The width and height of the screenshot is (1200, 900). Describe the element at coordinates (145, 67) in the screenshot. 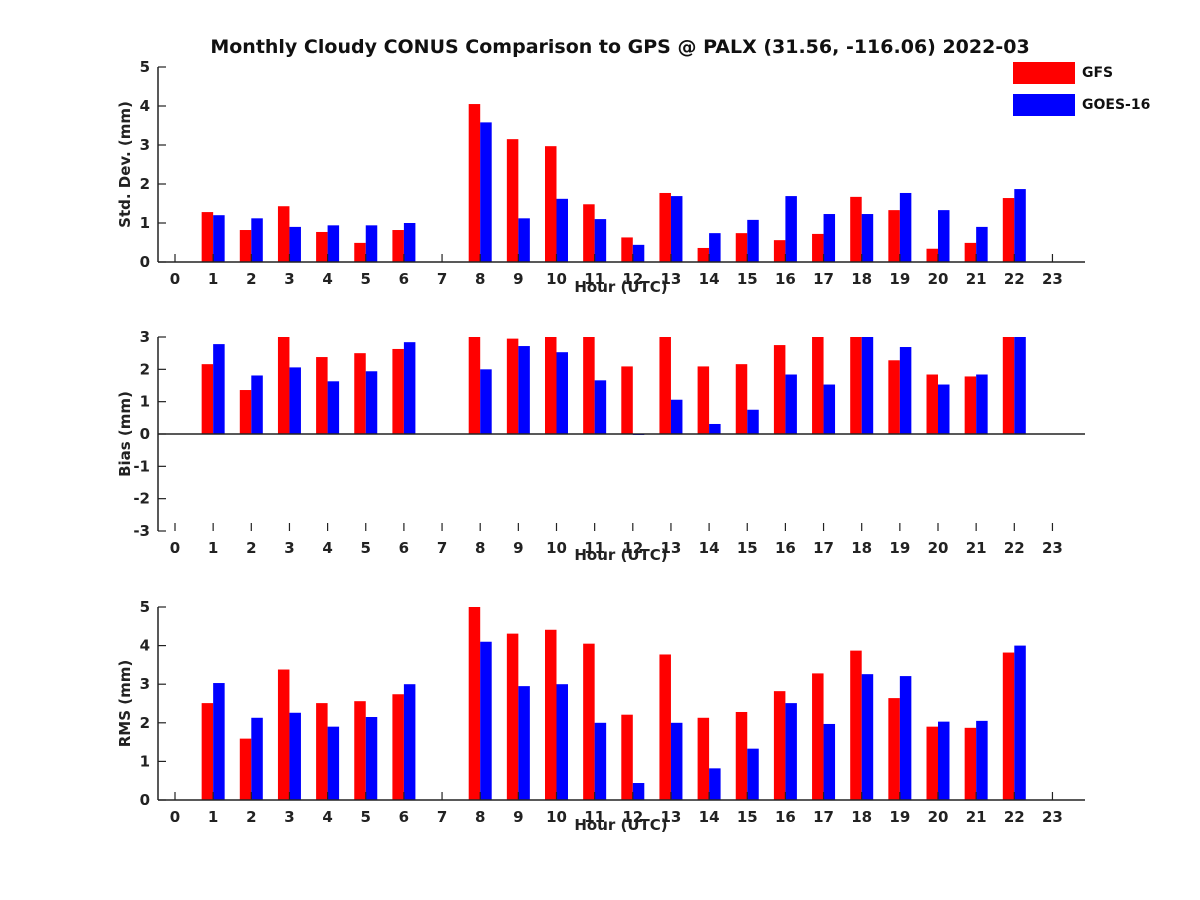

I see `y-tick-label: 5` at that location.